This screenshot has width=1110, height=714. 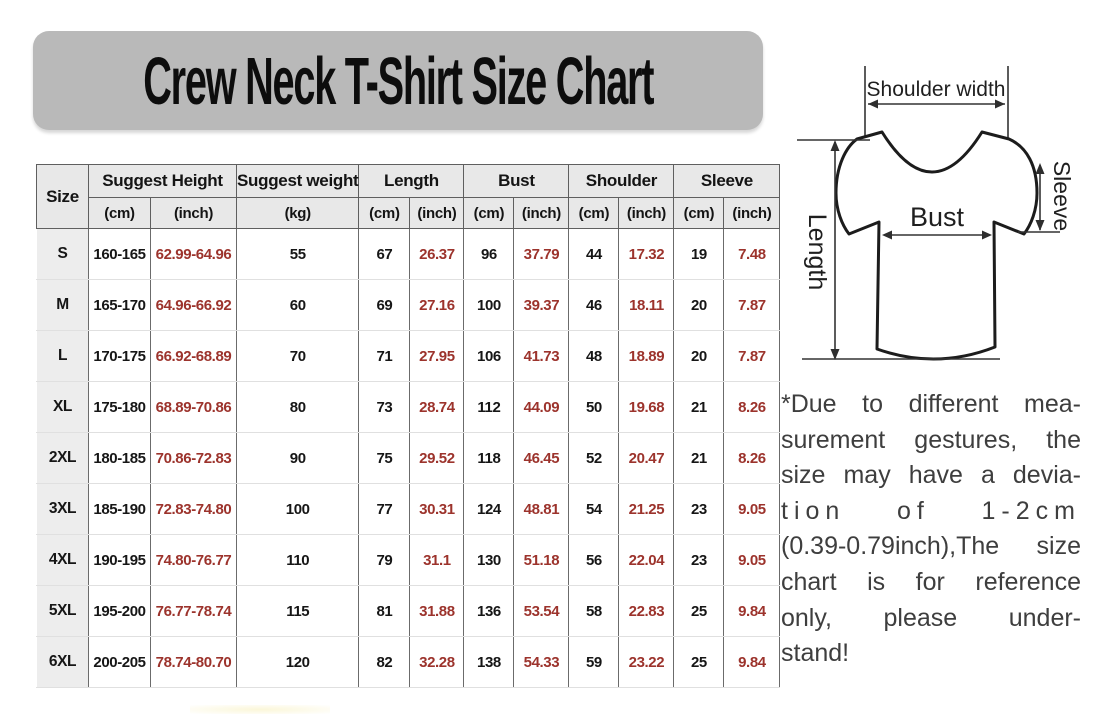 What do you see at coordinates (384, 254) in the screenshot?
I see `value-cell: 67` at bounding box center [384, 254].